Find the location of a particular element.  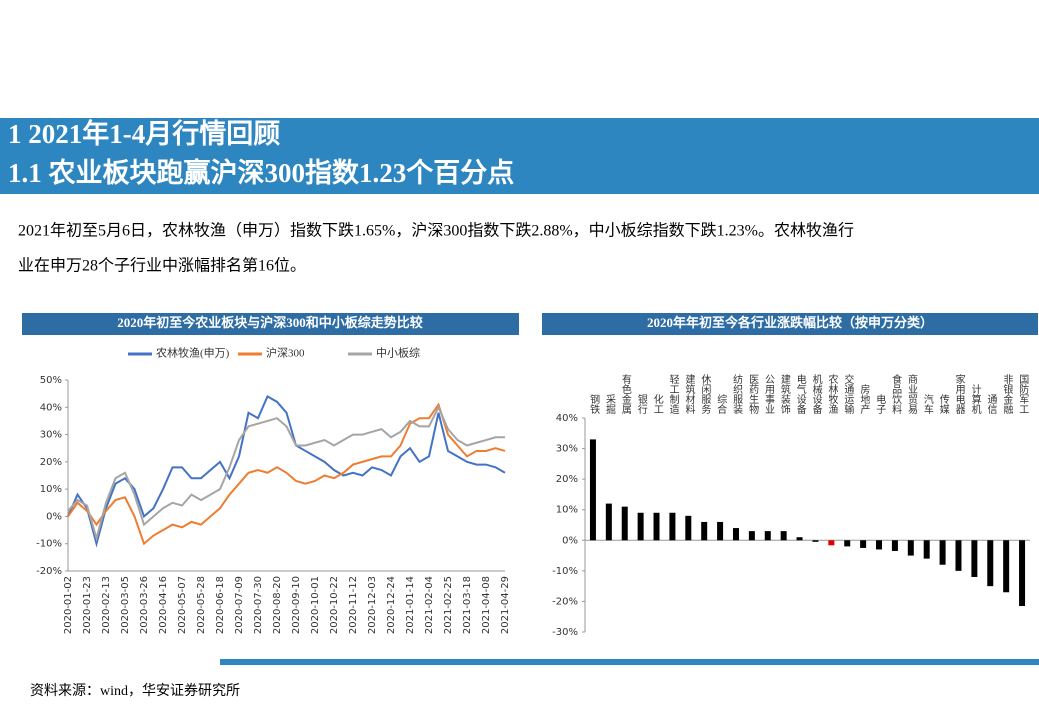

category-label: 休闲服务 is located at coordinates (705, 394).